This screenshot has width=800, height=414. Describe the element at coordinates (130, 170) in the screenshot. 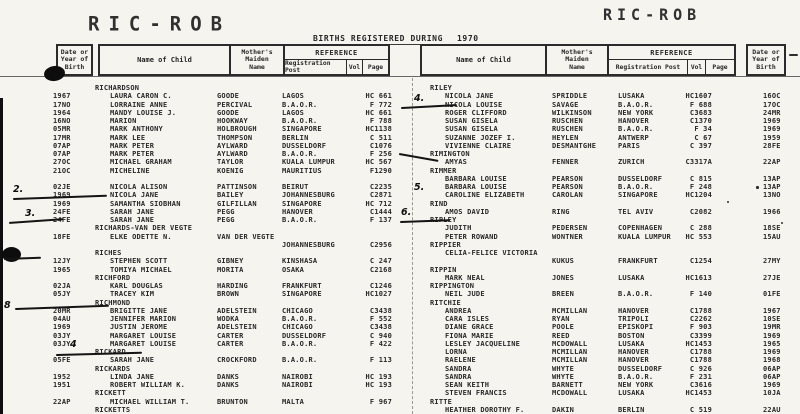

I see `cell-child-name: MICHELINE` at that location.